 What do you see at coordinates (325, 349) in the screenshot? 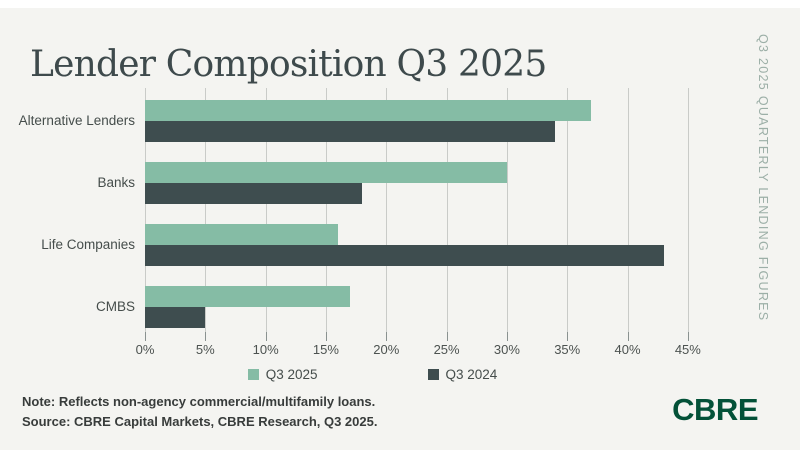
I see `tick-label-15: 15%` at bounding box center [325, 349].